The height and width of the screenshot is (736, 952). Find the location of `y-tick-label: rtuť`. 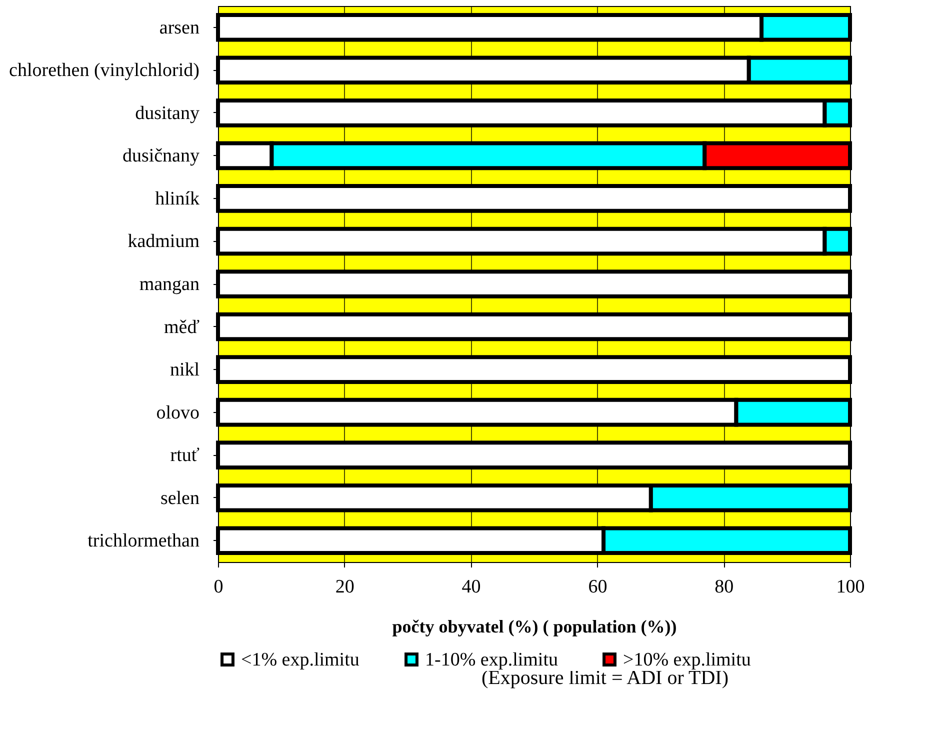

y-tick-label: rtuť is located at coordinates (185, 455).